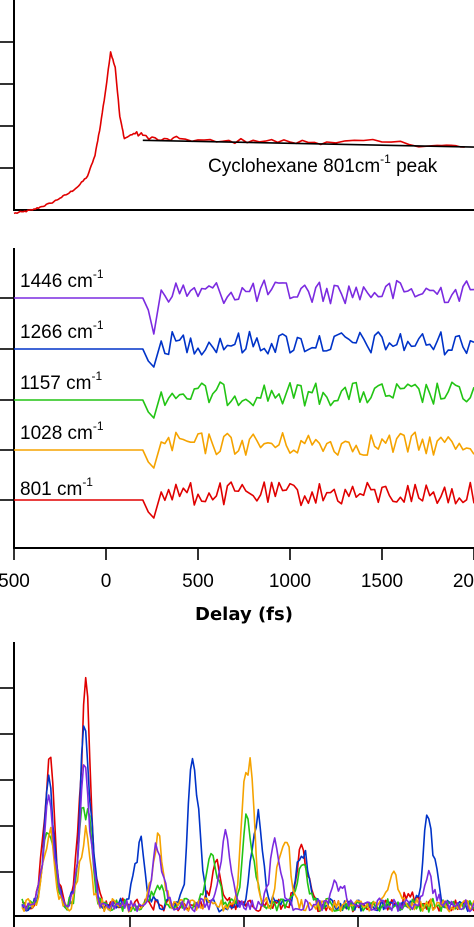 Image resolution: width=474 pixels, height=927 pixels. Describe the element at coordinates (62, 330) in the screenshot. I see `series-label-1266-cm: 1266 cm-1` at that location.